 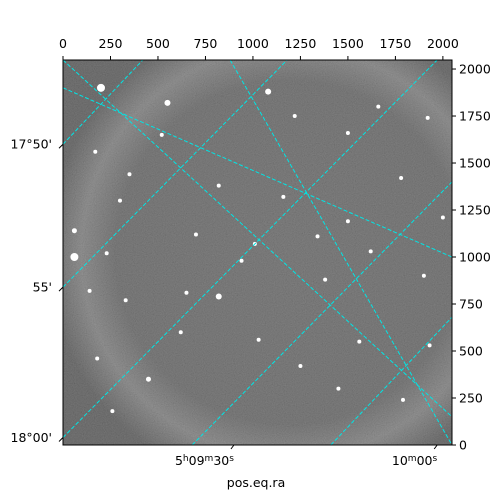 What do you see at coordinates (443, 43) in the screenshot?
I see `top-tick-label-2000: 2000` at bounding box center [443, 43].